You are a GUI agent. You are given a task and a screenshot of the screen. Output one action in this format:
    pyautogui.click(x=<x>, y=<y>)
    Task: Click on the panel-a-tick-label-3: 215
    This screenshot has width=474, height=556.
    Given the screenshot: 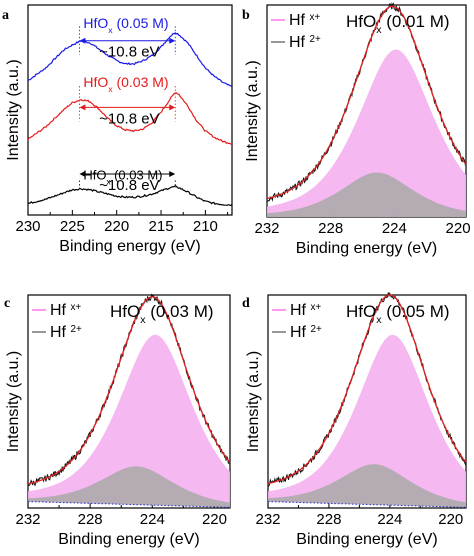 What is the action you would take?
    pyautogui.click(x=161, y=226)
    